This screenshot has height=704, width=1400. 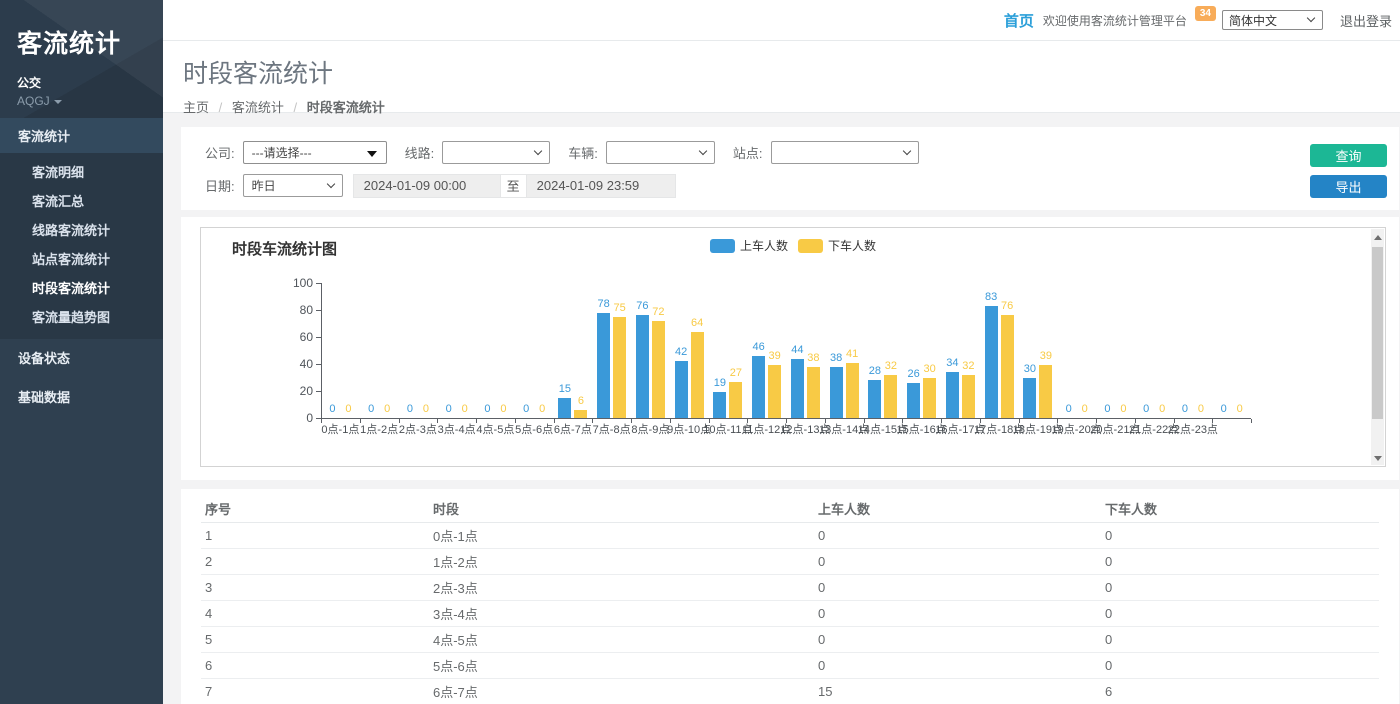 I want to click on scrollbar-thumb, so click(x=1377, y=333).